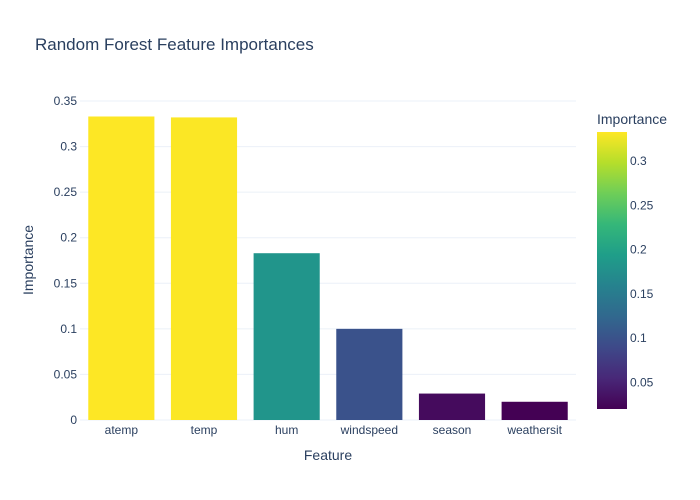  I want to click on x-axis-title: Feature, so click(328, 455).